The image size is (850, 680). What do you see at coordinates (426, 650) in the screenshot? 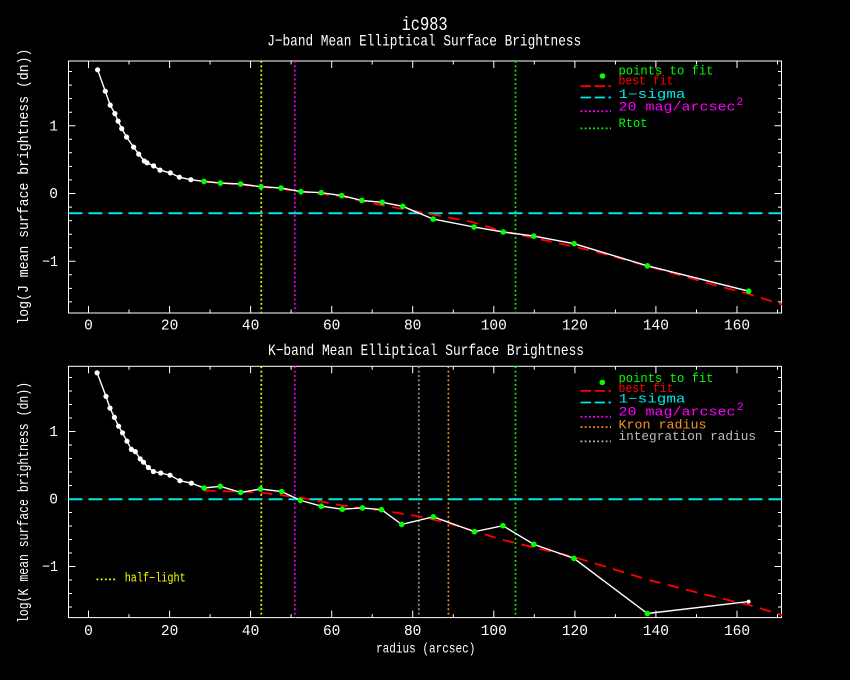
I see `svg-text: radius (arcsec)` at bounding box center [426, 650].